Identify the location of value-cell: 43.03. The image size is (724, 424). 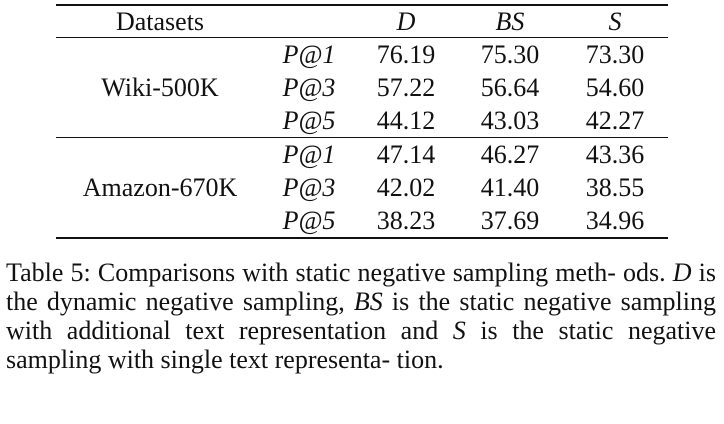
(510, 120).